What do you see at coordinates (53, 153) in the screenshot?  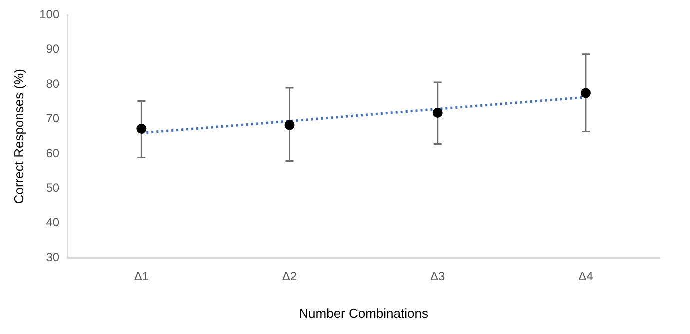 I see `y-tick-label: 60` at bounding box center [53, 153].